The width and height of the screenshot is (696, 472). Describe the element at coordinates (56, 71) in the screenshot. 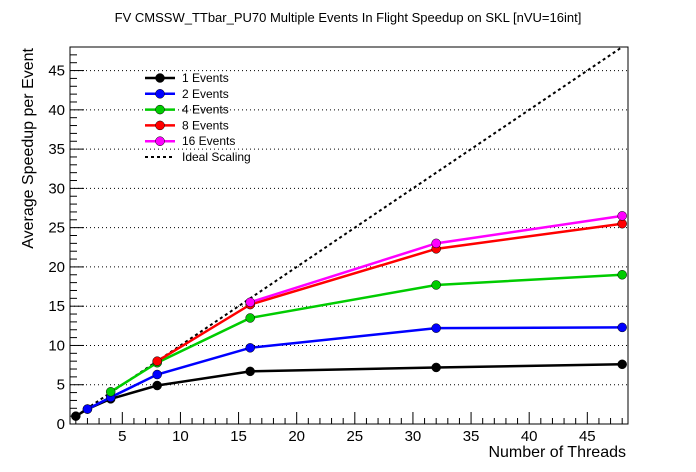

I see `y-tick-label: 45` at that location.